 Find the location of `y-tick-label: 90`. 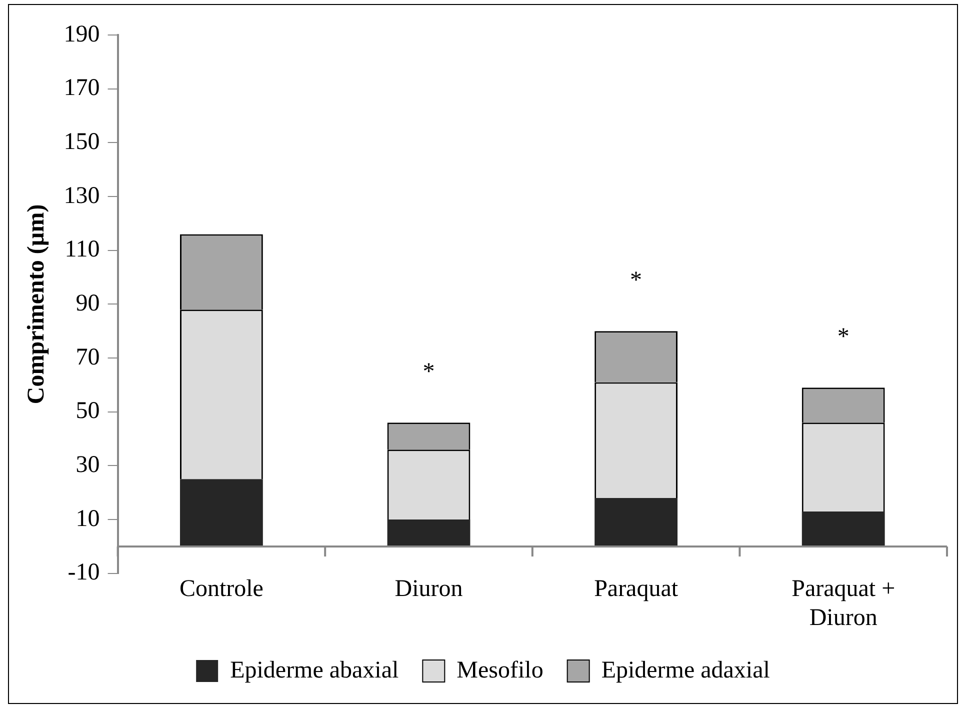

y-tick-label: 90 is located at coordinates (88, 303).